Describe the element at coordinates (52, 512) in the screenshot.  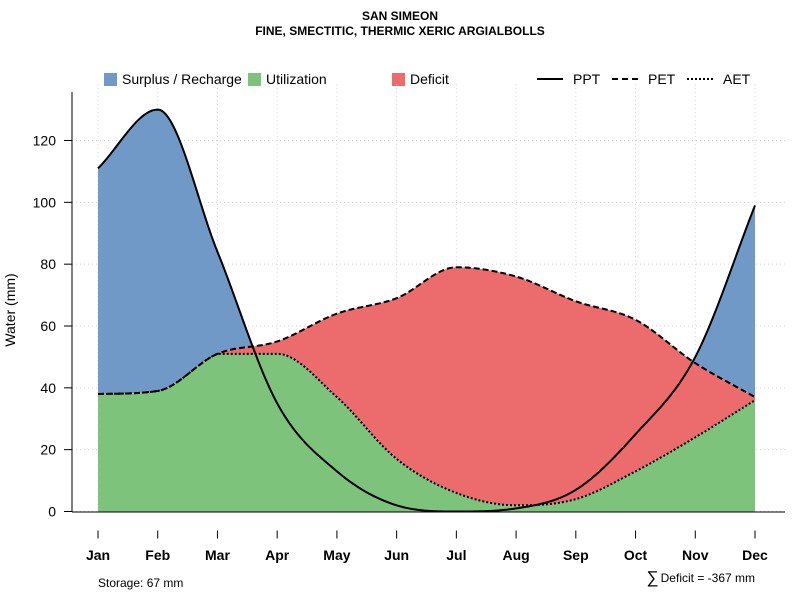
I see `y-tick-label: 0` at that location.